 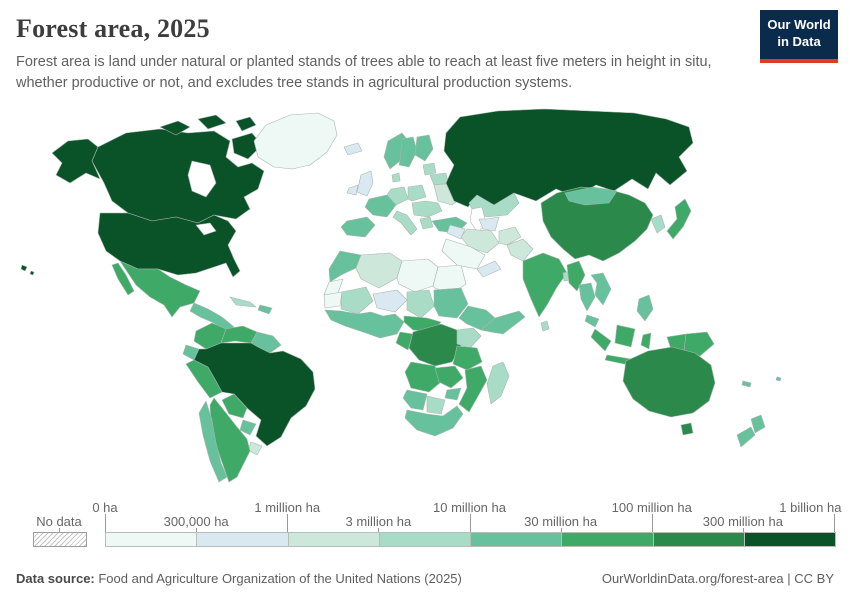 What do you see at coordinates (426, 223) in the screenshot?
I see `country-greece` at bounding box center [426, 223].